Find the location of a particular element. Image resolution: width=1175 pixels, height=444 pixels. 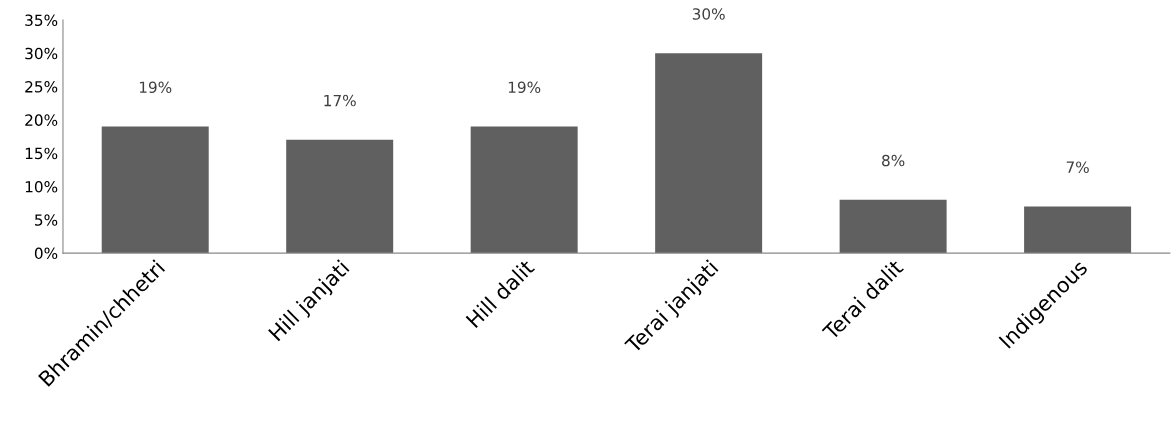

y-tick-label: 0% is located at coordinates (46, 253).